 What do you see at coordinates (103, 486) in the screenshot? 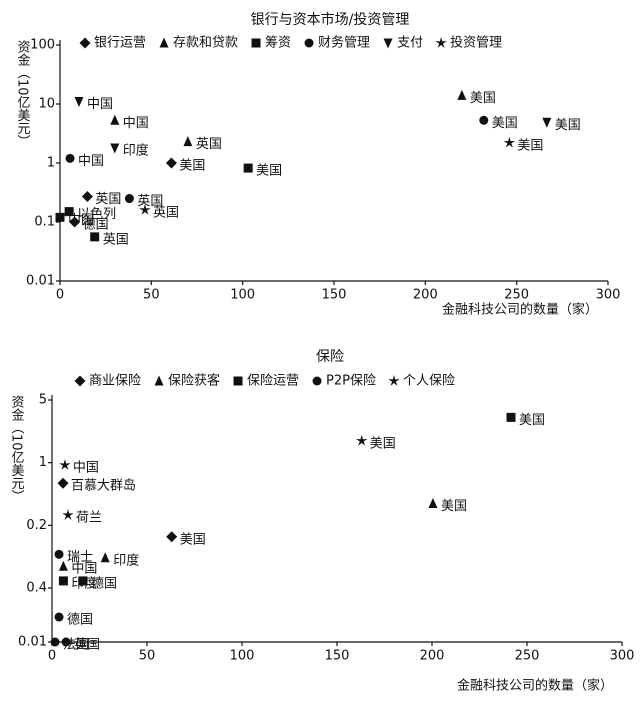
I see `point-label: 百慕大群岛` at bounding box center [103, 486].